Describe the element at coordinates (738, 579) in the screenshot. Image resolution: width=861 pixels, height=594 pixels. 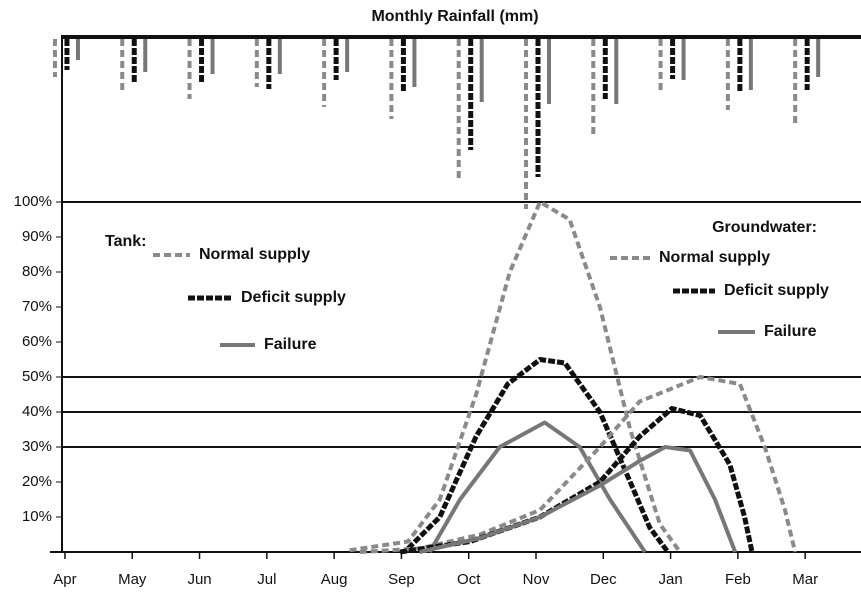
I see `x-tick-label: Feb` at that location.